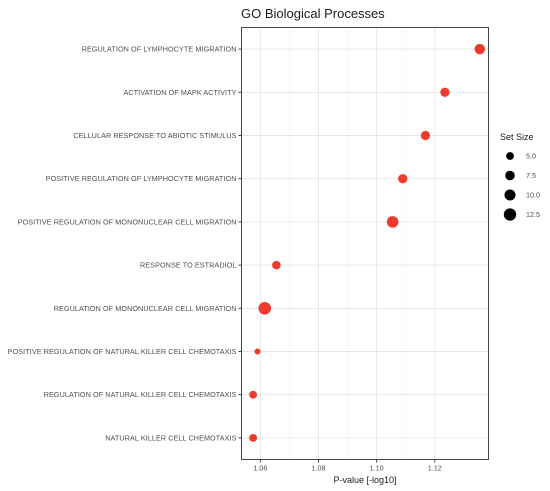 The height and width of the screenshot is (491, 550). What do you see at coordinates (313, 13) in the screenshot?
I see `chart-title: GO Biological Processes` at bounding box center [313, 13].